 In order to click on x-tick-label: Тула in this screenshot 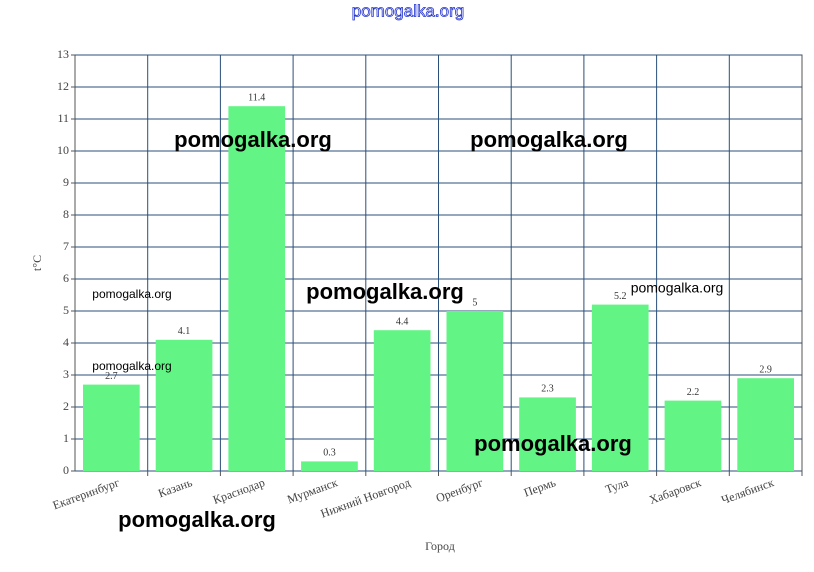, I will do `click(617, 485)`.